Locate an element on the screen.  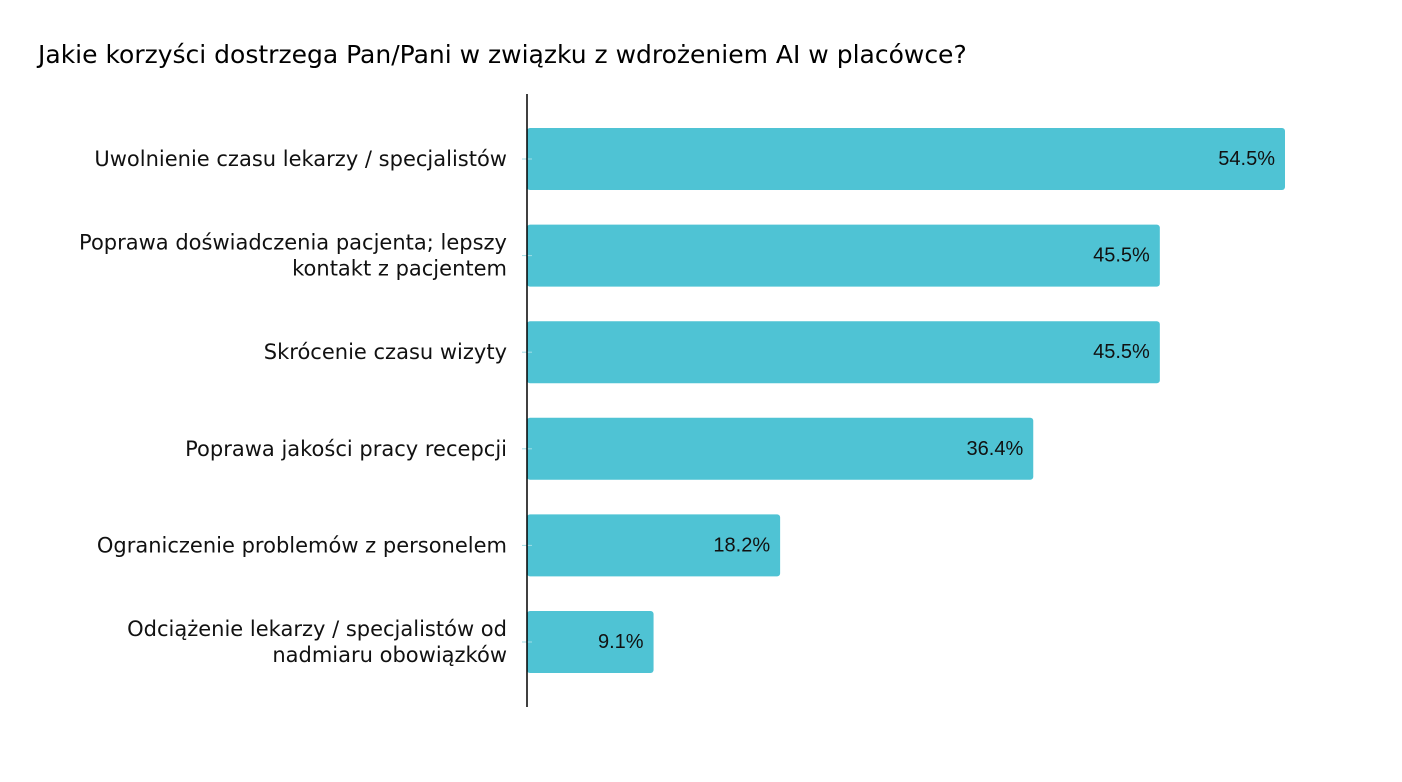
category-label: Uwolnienie czasu lekarzy / specjalistów is located at coordinates (300, 159).